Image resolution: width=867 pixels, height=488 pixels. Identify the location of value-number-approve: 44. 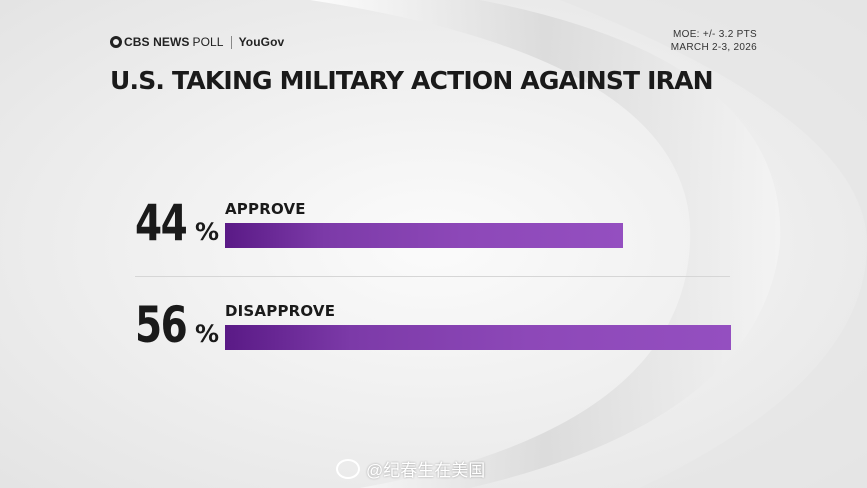
(161, 223).